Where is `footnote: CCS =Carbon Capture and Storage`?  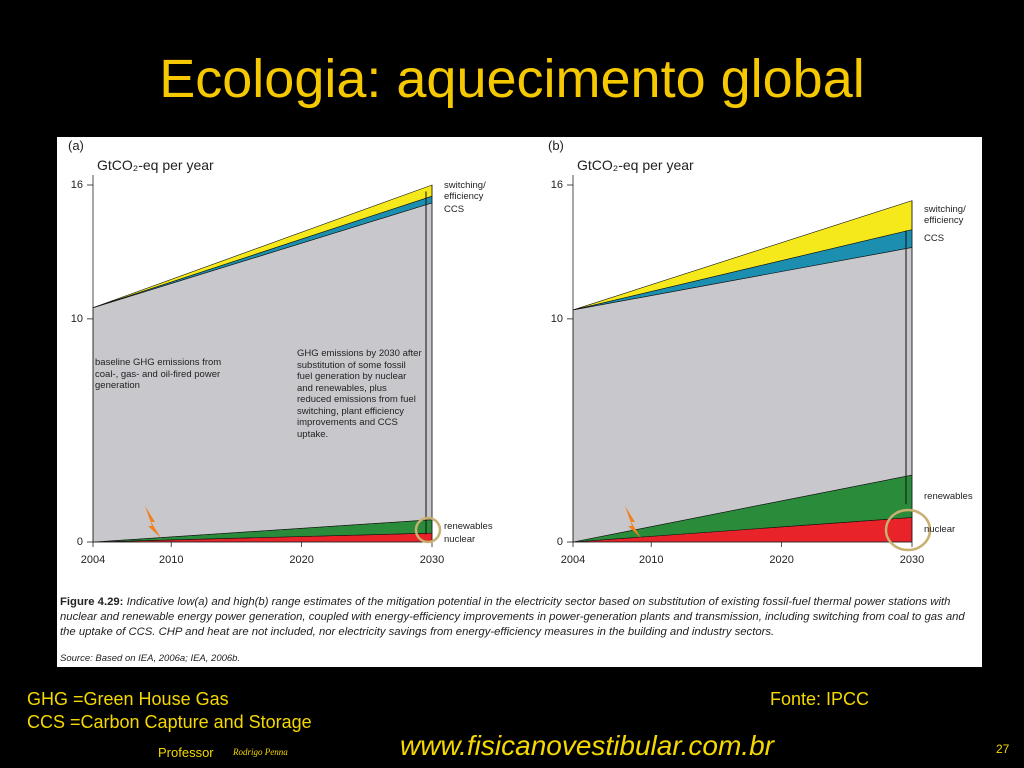
footnote: CCS =Carbon Capture and Storage is located at coordinates (169, 722).